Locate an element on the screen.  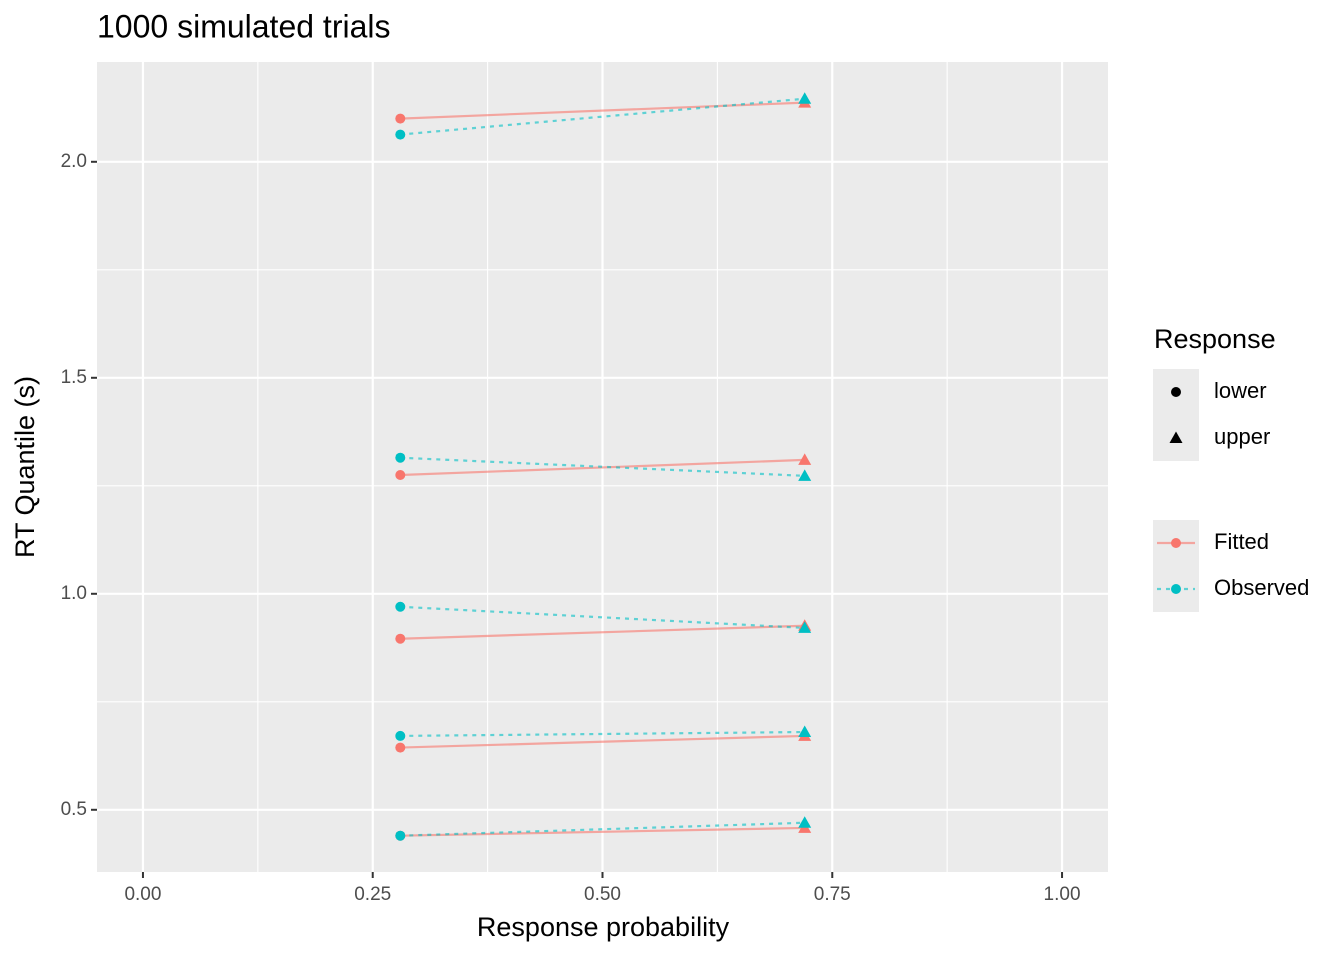
legend-label: Fitted is located at coordinates (1241, 541).